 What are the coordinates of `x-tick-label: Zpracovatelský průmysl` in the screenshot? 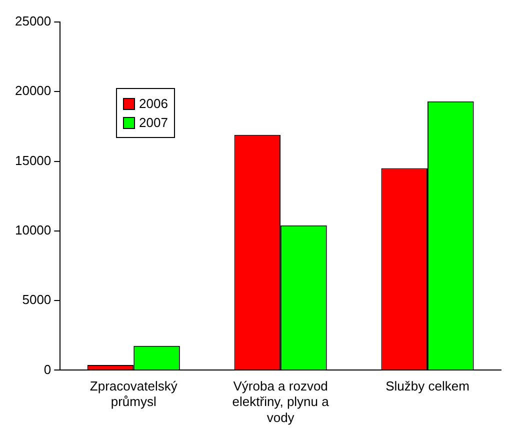 It's located at (134, 394).